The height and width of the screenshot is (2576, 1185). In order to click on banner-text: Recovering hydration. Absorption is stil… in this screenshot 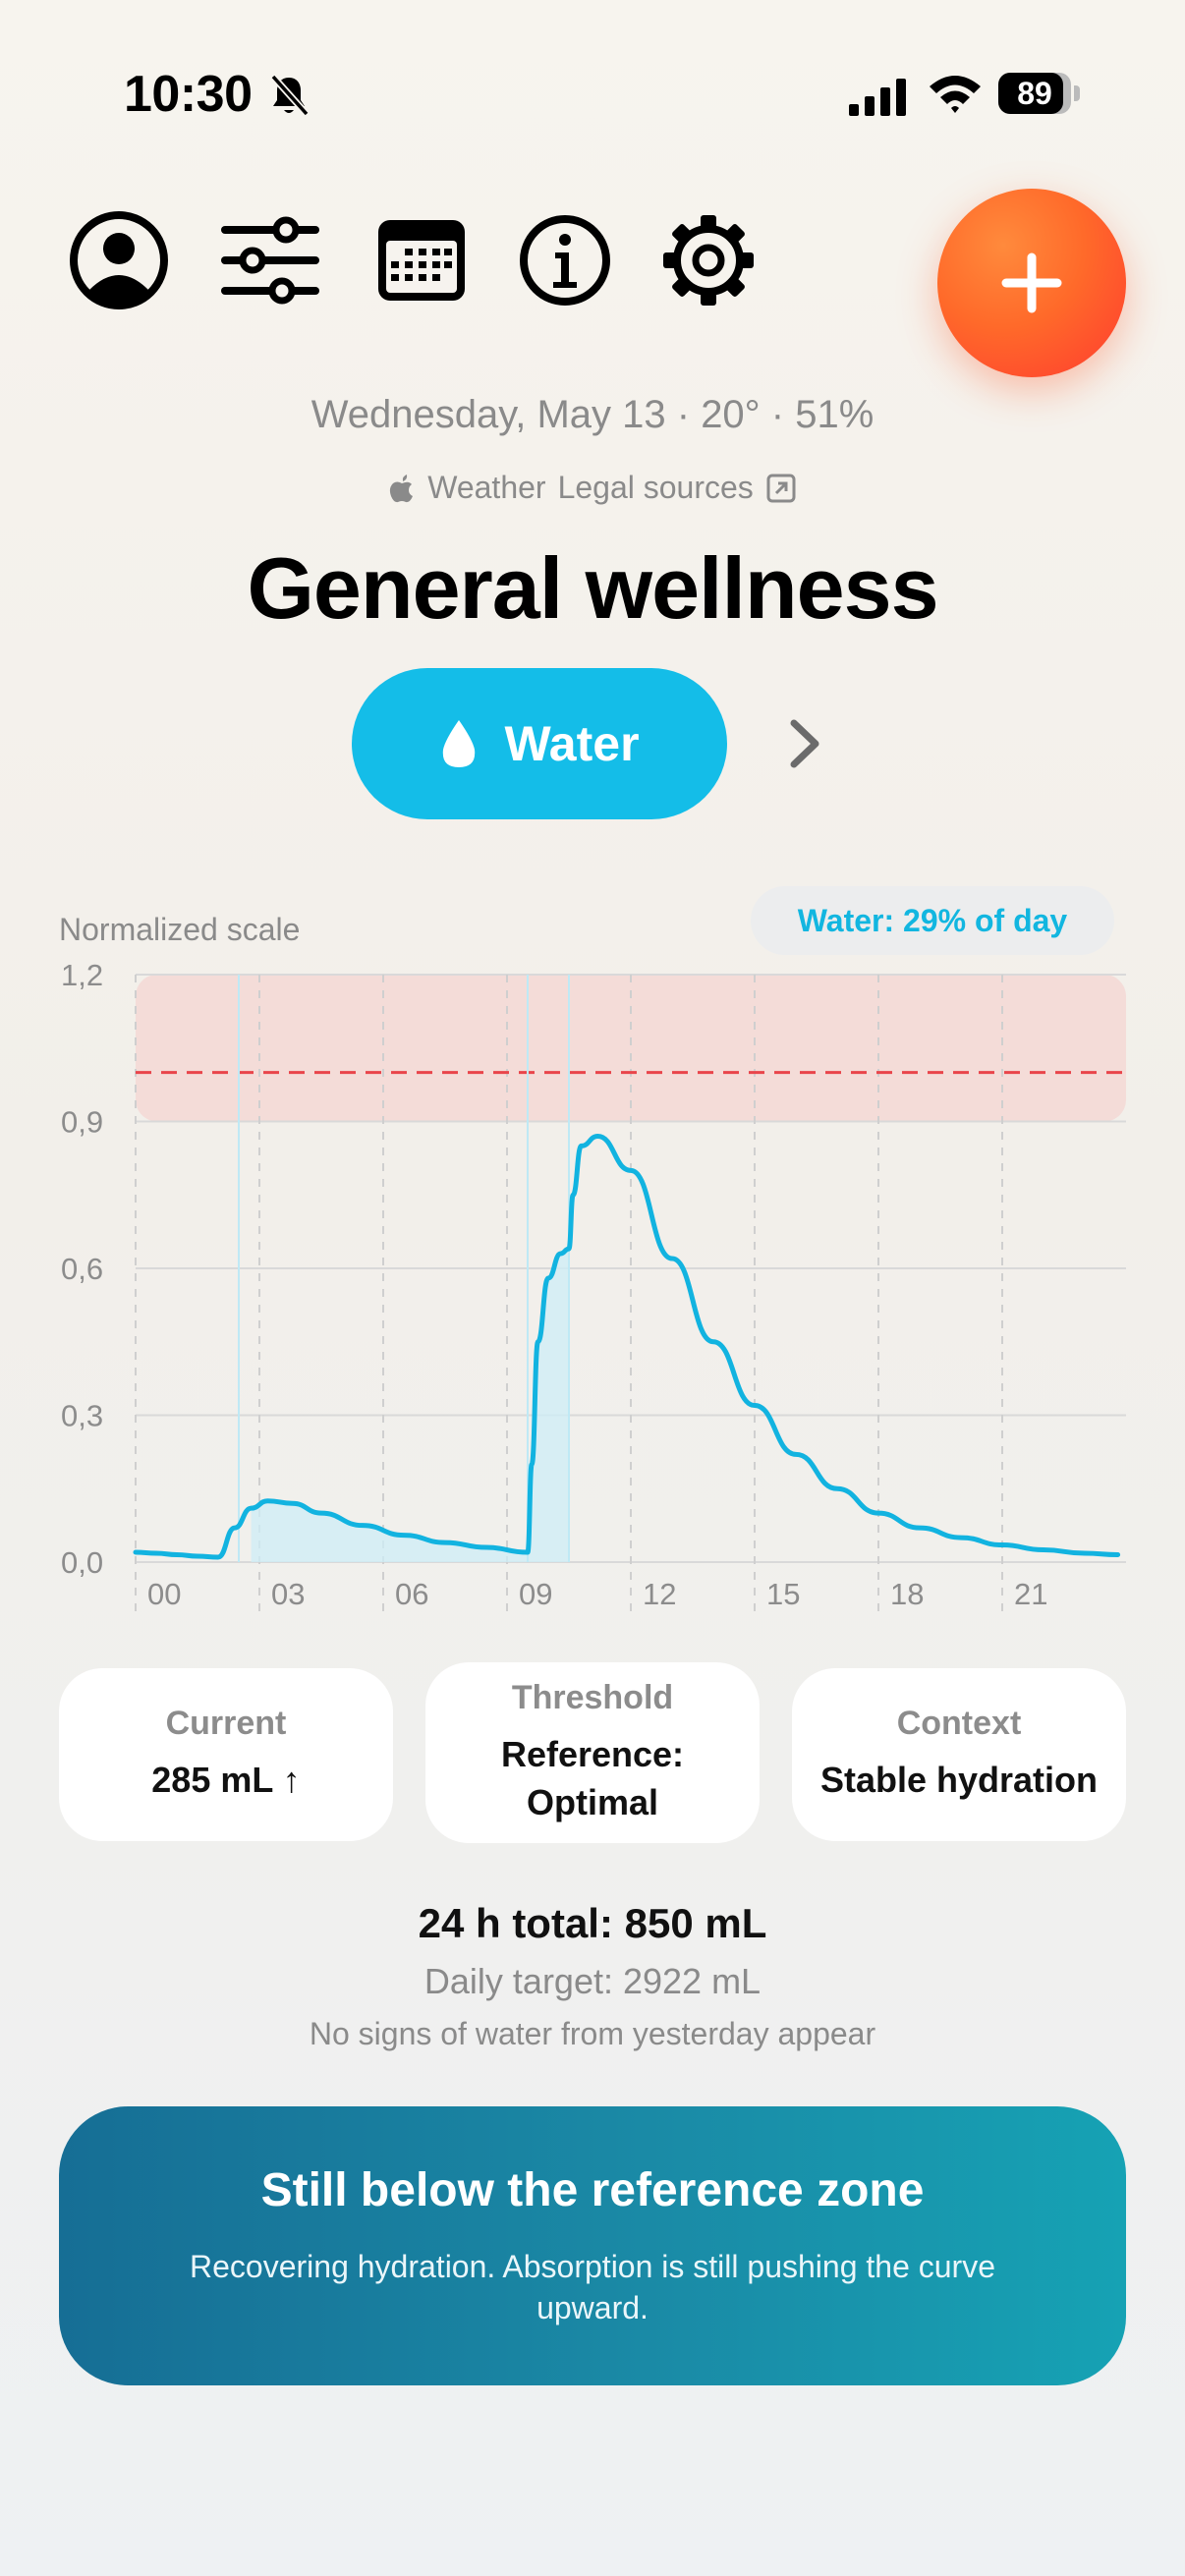, I will do `click(592, 2286)`.